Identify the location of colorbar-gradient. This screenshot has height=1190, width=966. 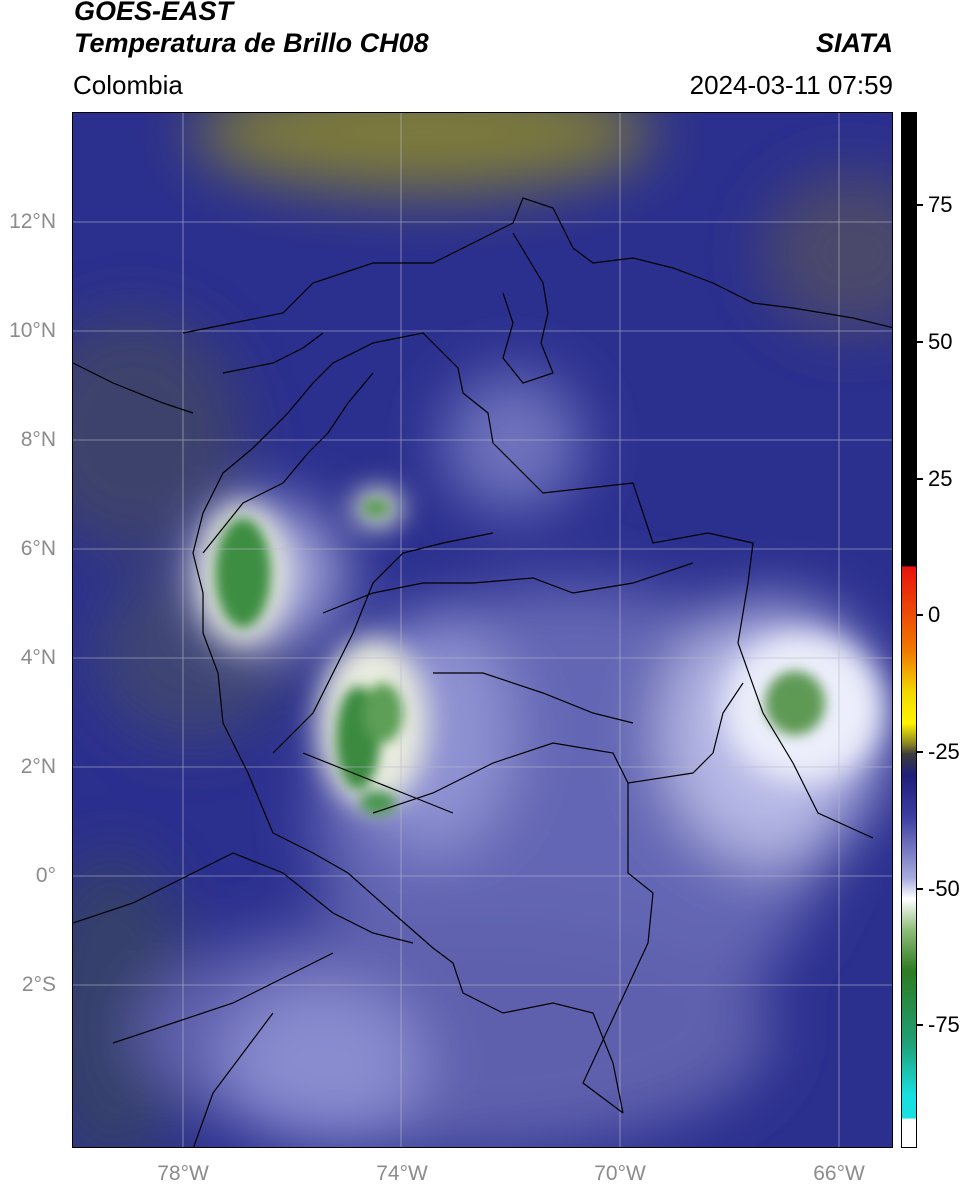
(909, 630).